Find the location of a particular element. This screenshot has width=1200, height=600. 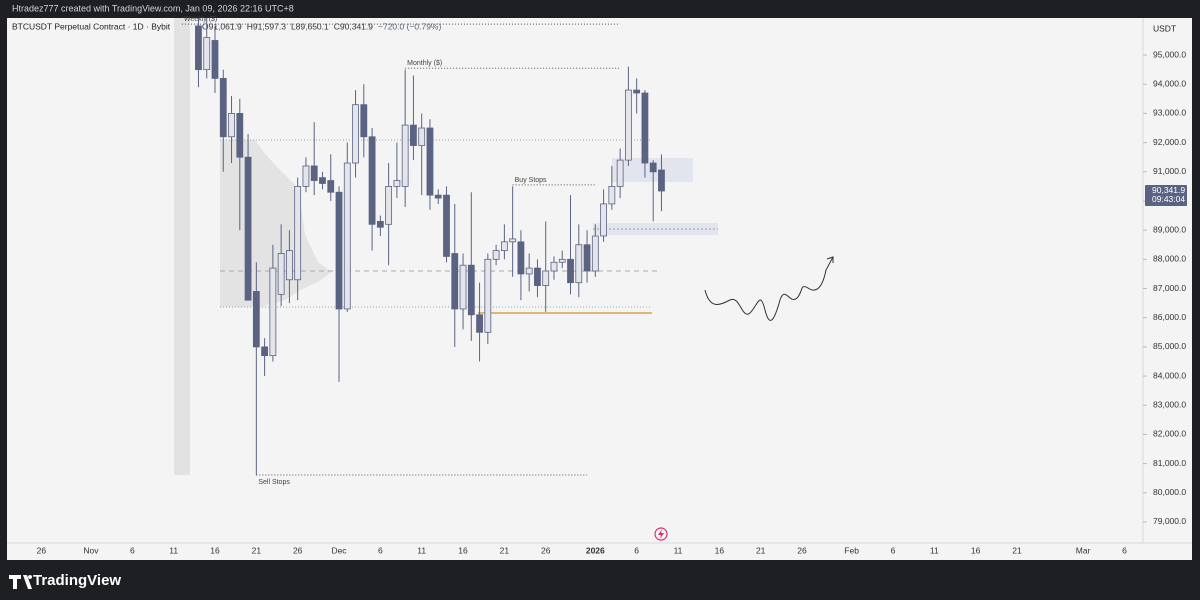

level-label: Weekly ($) is located at coordinates (200, 19).